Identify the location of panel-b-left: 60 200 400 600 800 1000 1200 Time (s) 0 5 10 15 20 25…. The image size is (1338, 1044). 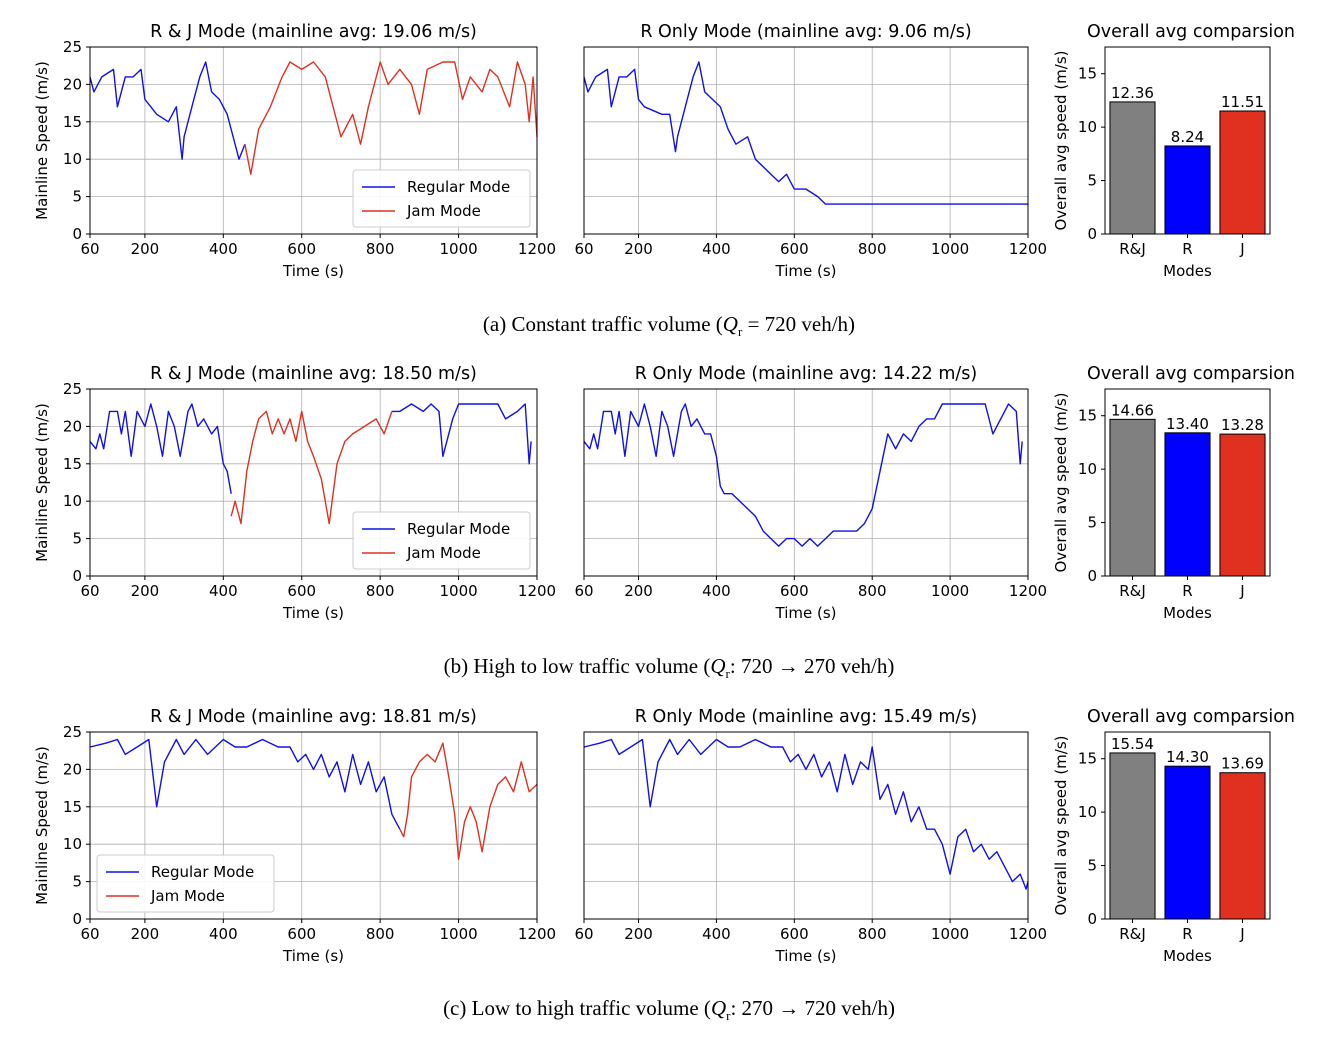
(294, 493).